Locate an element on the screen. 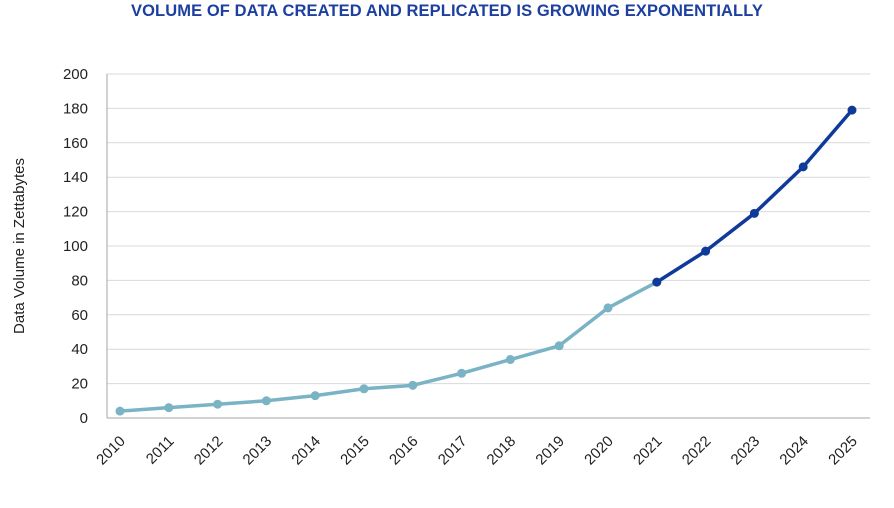  y-tick-labels: 0 20 40 60 80 100 120 140 160 180 200 is located at coordinates (75, 246).